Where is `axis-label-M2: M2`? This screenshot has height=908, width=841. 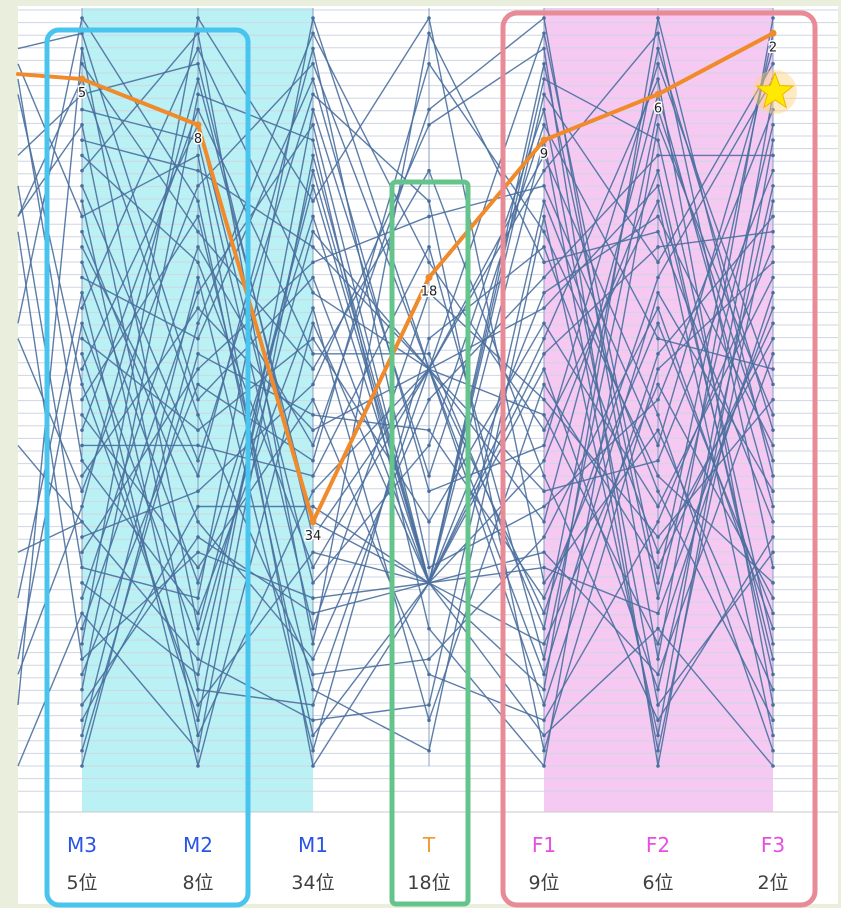
axis-label-M2: M2 is located at coordinates (198, 845).